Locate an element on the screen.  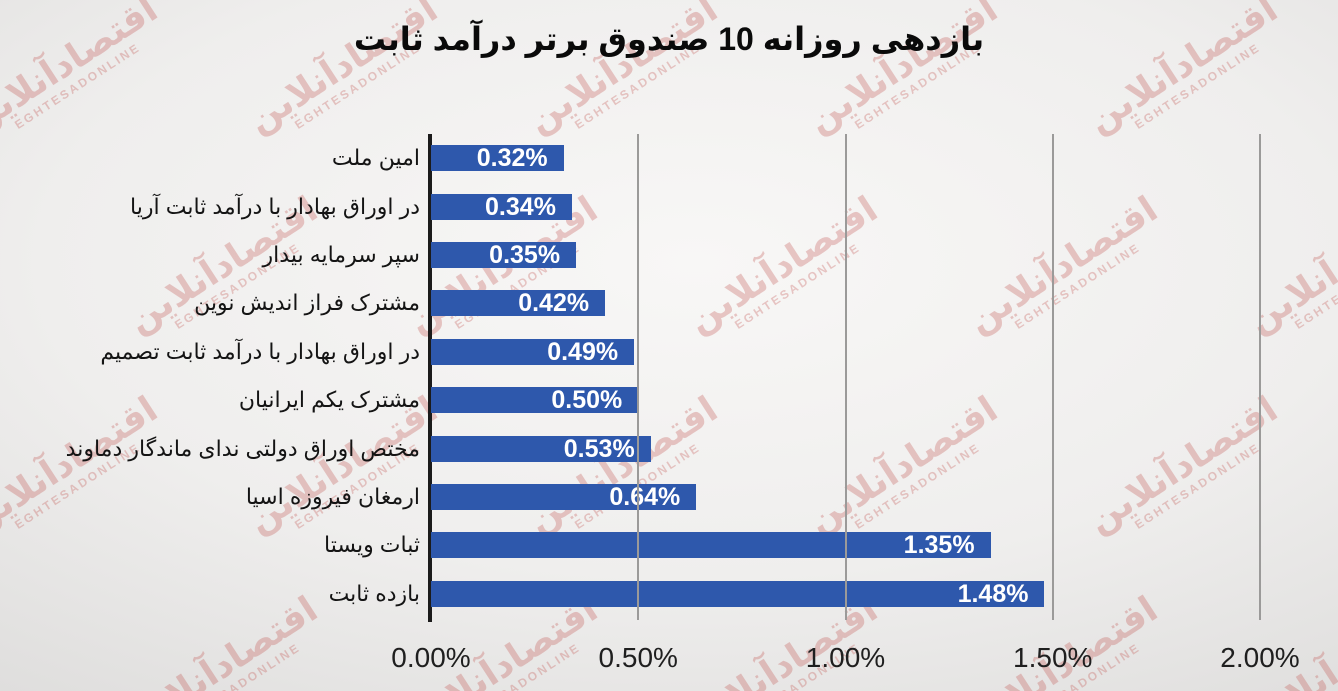
category-label: بازده ثابت is located at coordinates (374, 593).